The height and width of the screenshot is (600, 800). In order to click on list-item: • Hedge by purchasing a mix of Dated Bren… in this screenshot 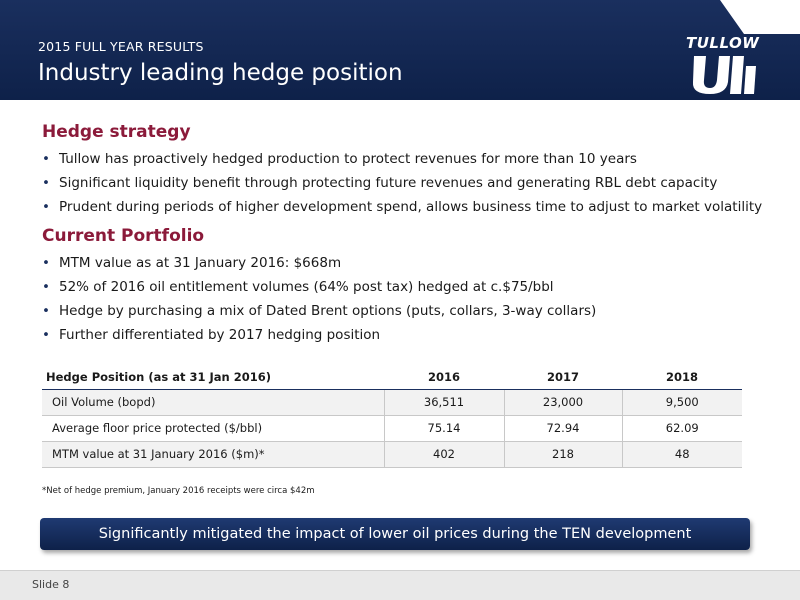, I will do `click(319, 311)`.